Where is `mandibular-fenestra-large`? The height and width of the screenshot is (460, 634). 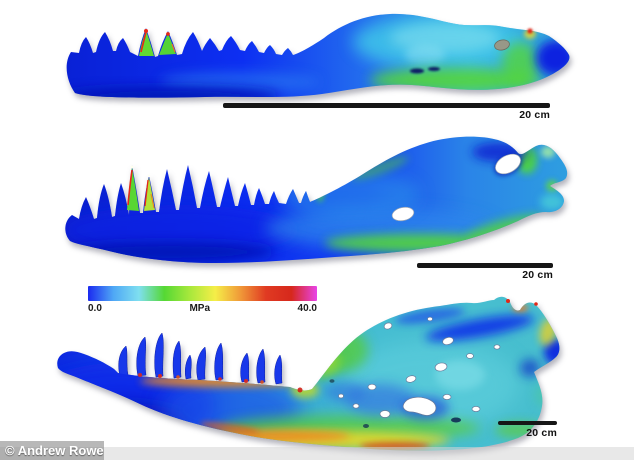
mandibular-fenestra-large is located at coordinates (508, 164).